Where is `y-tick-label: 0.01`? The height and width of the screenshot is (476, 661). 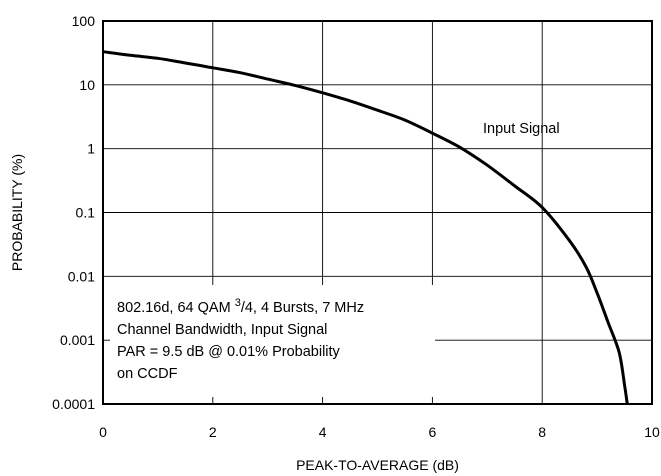 y-tick-label: 0.01 is located at coordinates (81, 276).